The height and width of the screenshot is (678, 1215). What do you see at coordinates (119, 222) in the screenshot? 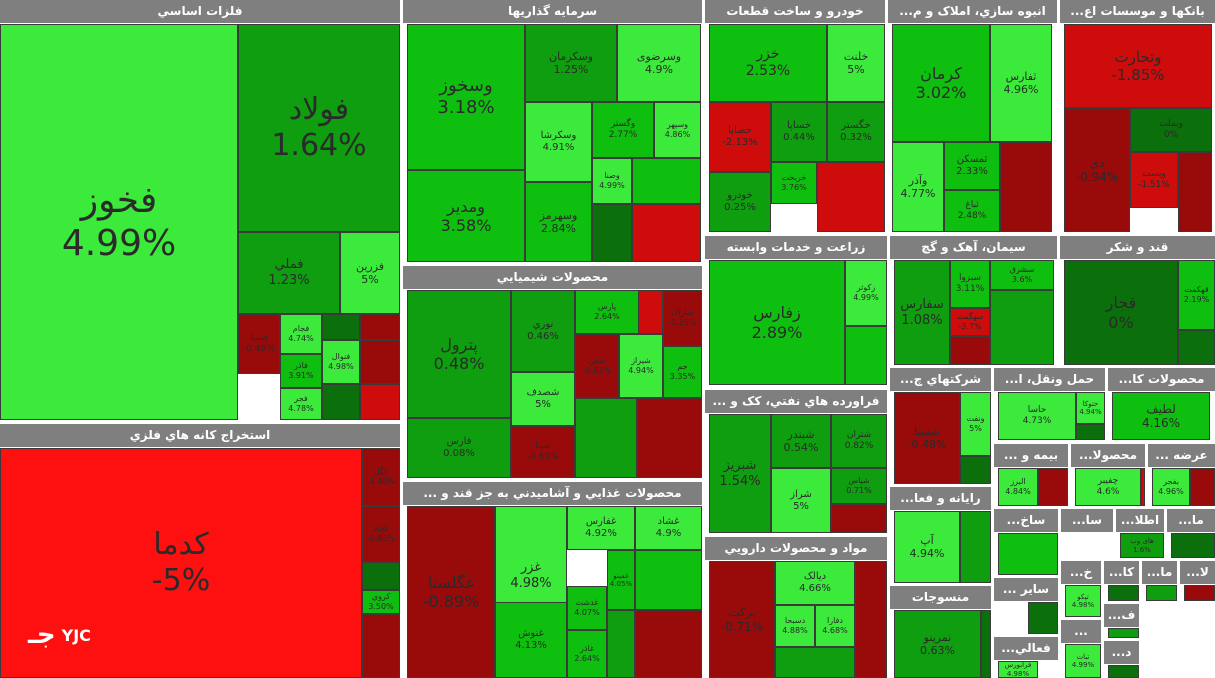
I see `stock-tile: فخوز 4.99%` at bounding box center [119, 222].